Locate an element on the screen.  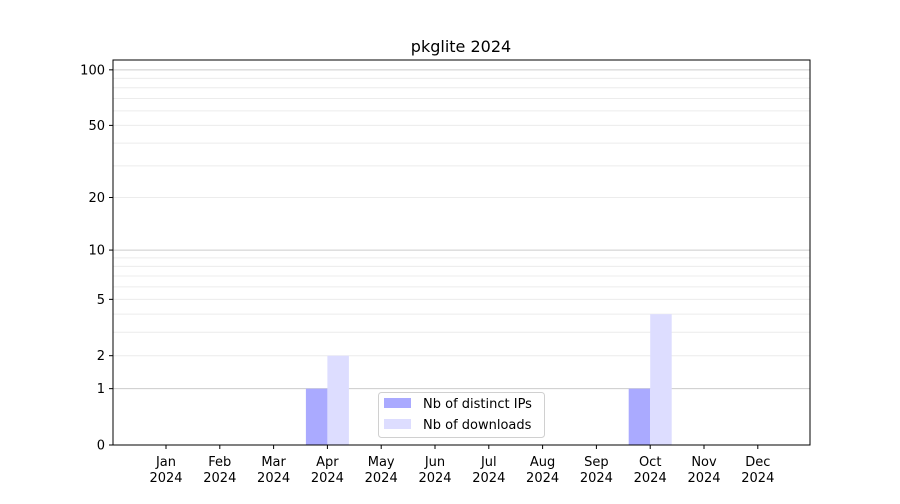
x-tick-label: Sep is located at coordinates (596, 462).